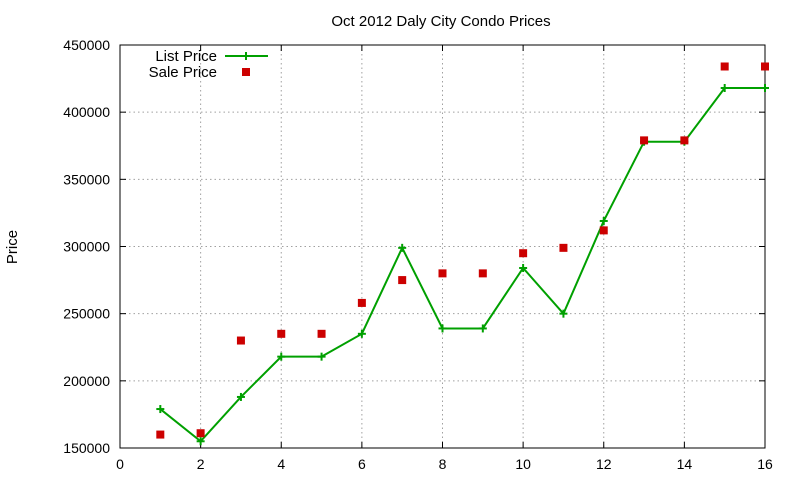  I want to click on x-tick-label: 0, so click(120, 464).